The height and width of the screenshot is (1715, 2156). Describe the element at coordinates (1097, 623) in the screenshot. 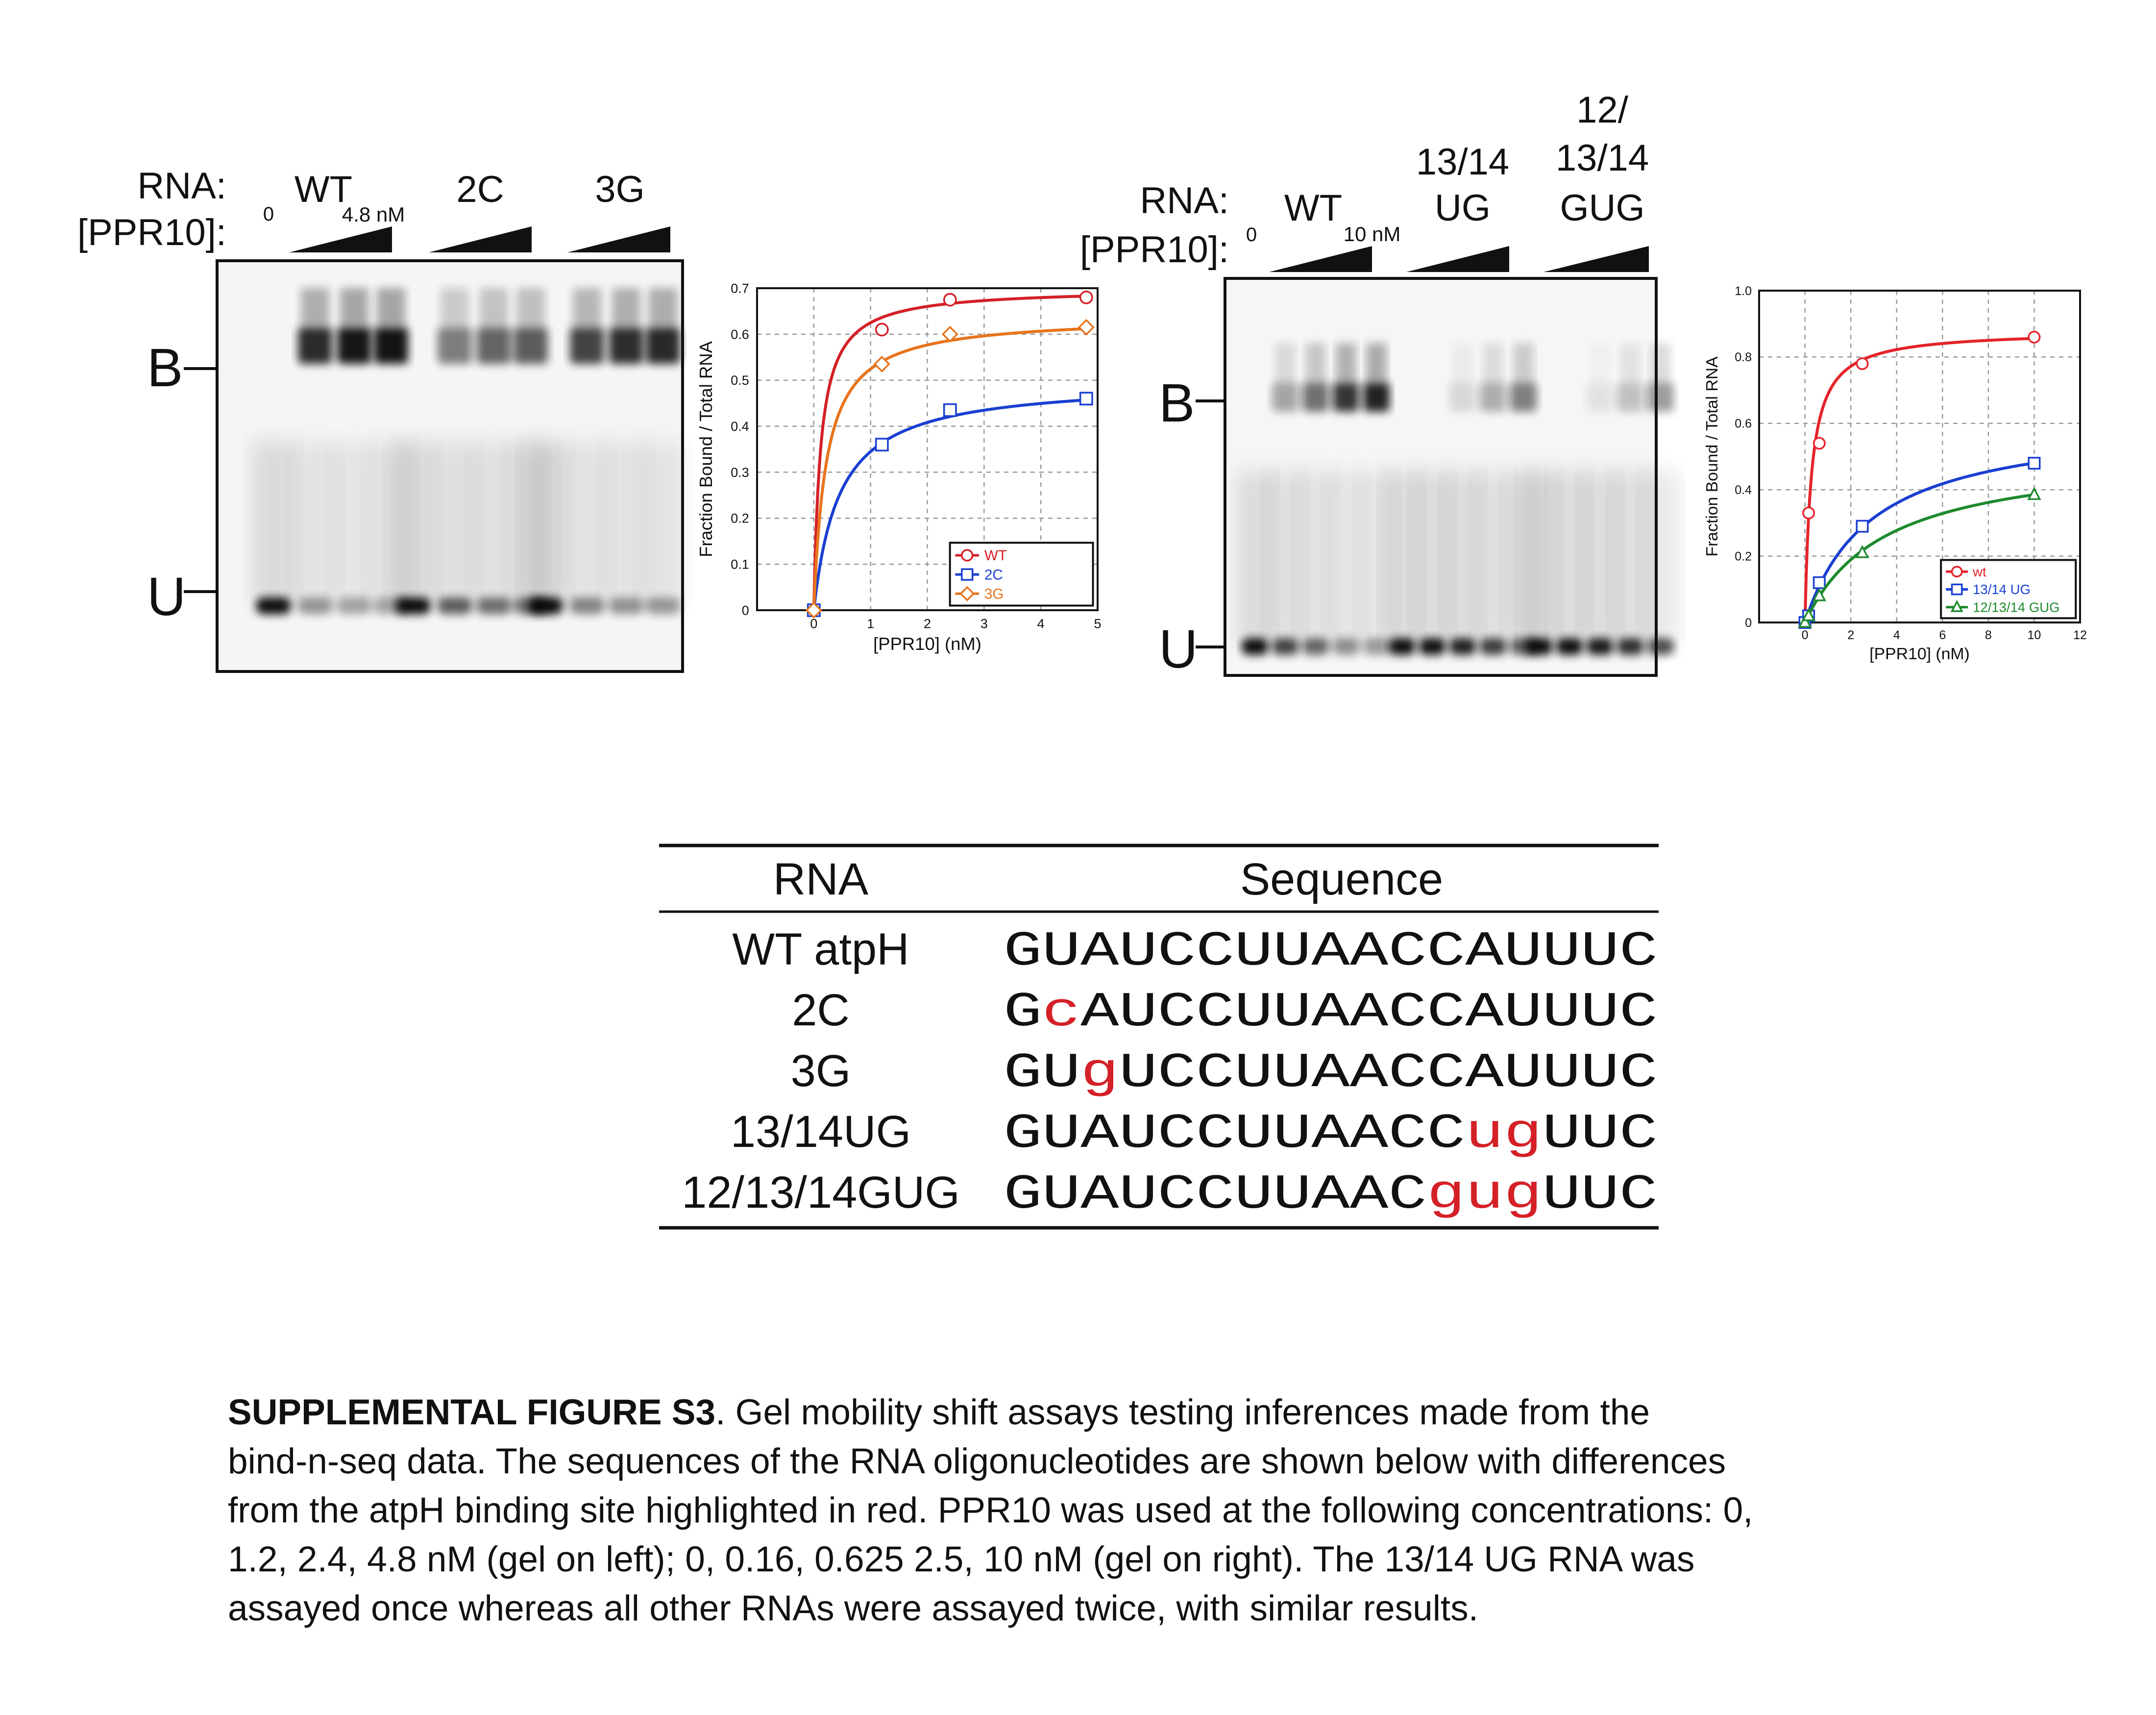

I see `x-tick-label: 5` at that location.